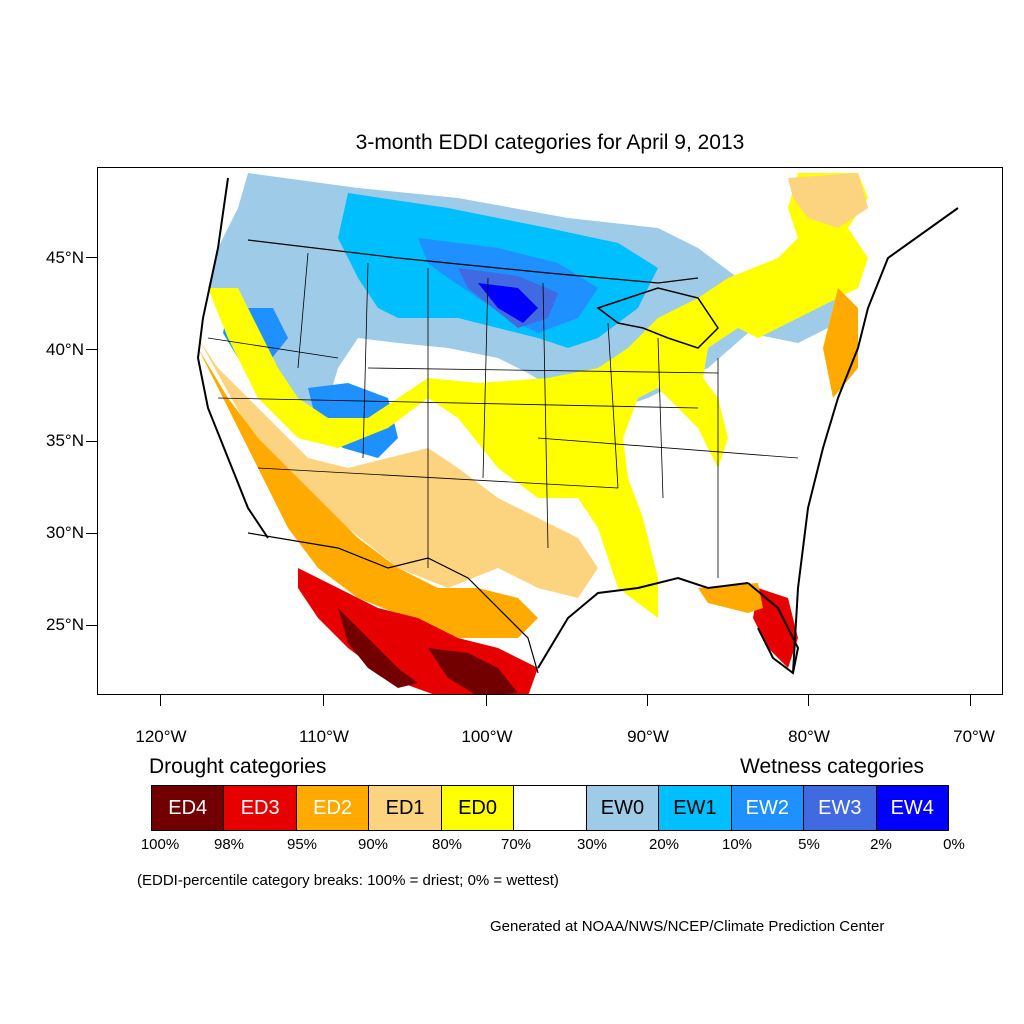 The width and height of the screenshot is (1024, 1024). I want to click on legend-swatch-ed3: ED3, so click(260, 808).